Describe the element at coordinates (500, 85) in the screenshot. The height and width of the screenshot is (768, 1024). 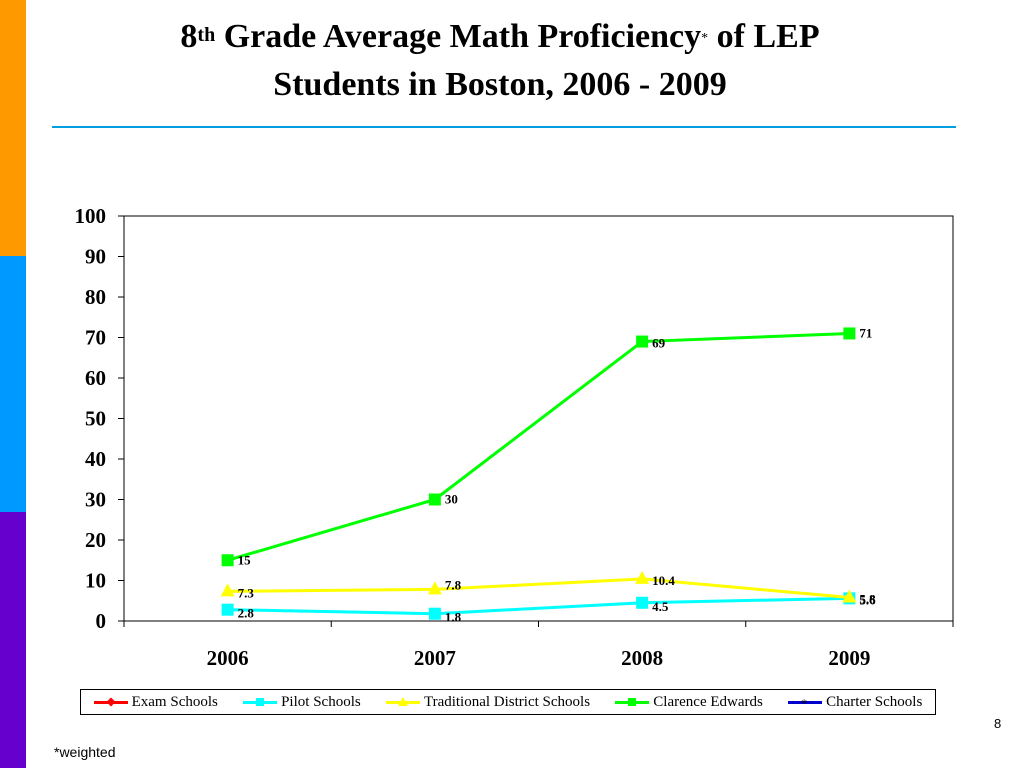
I see `title-line-2: Students in Boston, 2006 - 2009` at that location.